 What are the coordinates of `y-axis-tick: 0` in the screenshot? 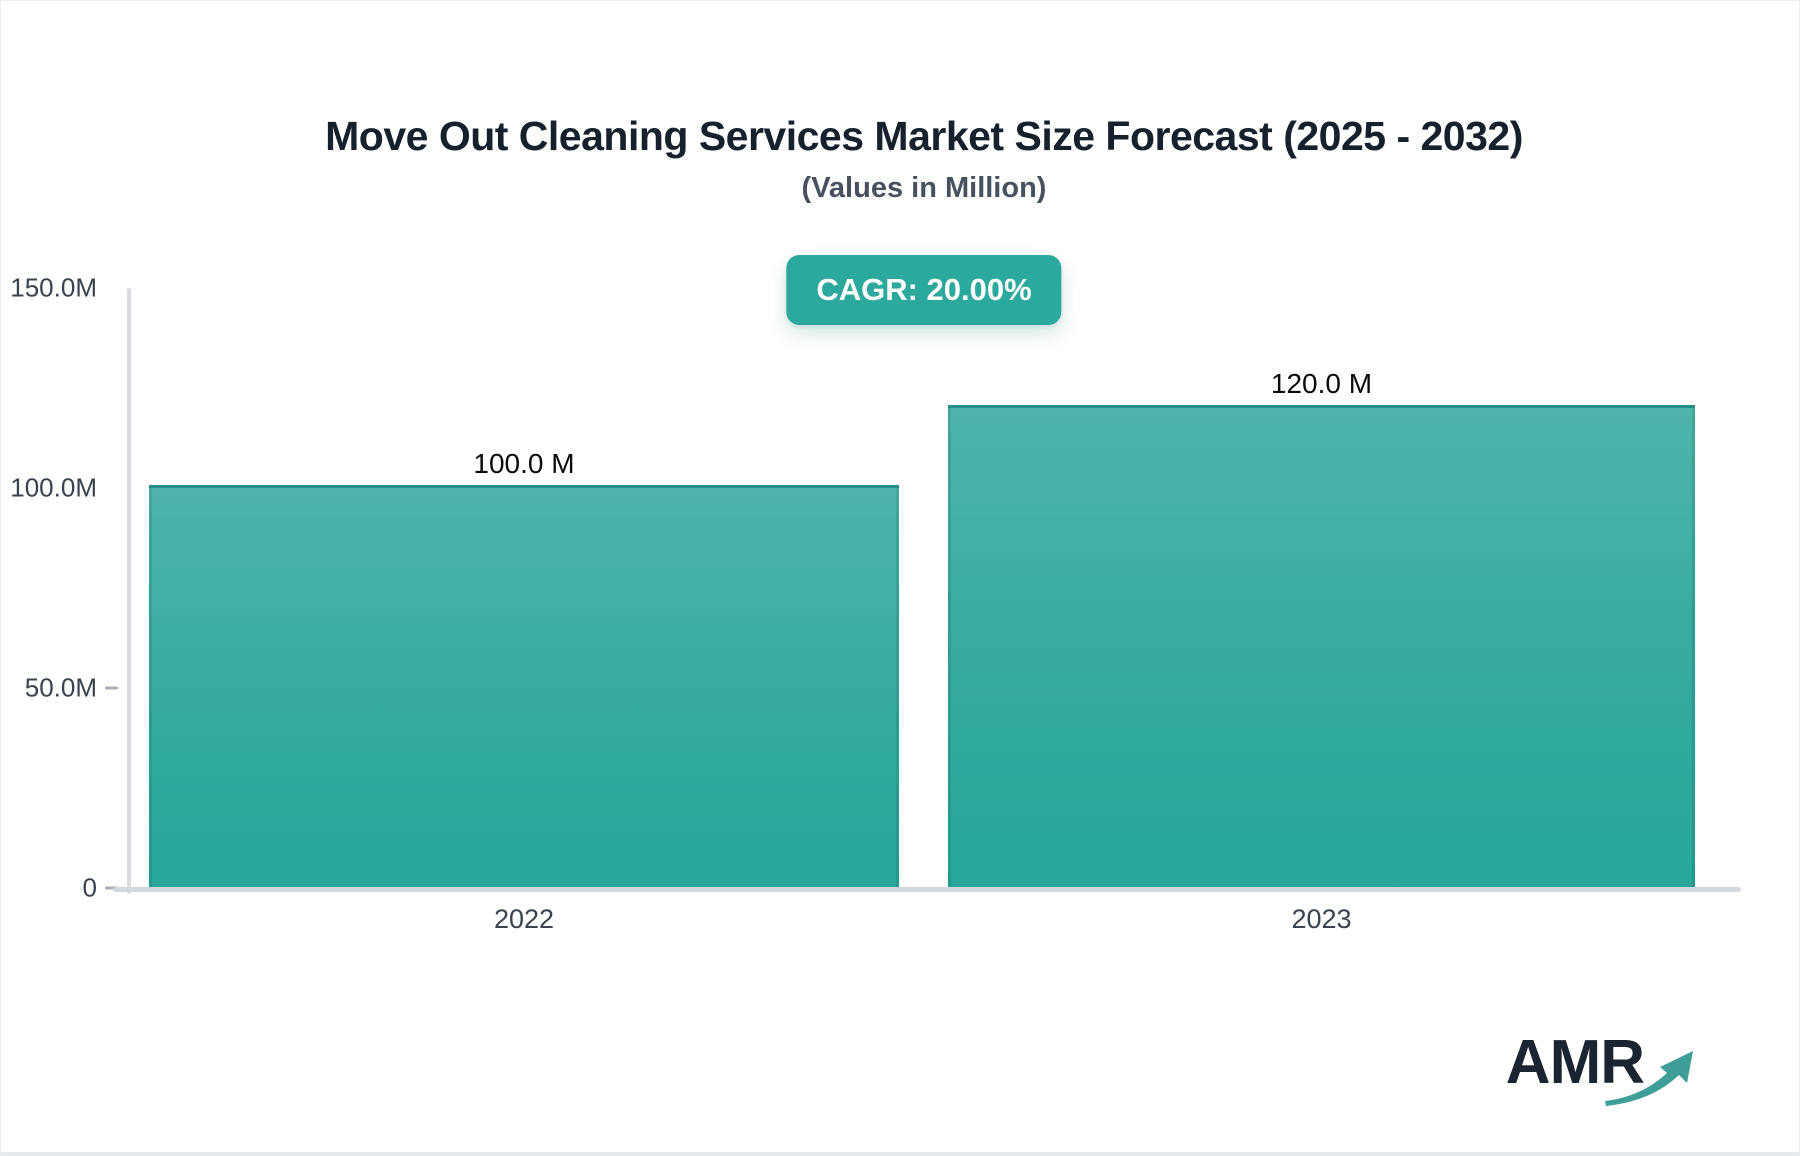 It's located at (59, 888).